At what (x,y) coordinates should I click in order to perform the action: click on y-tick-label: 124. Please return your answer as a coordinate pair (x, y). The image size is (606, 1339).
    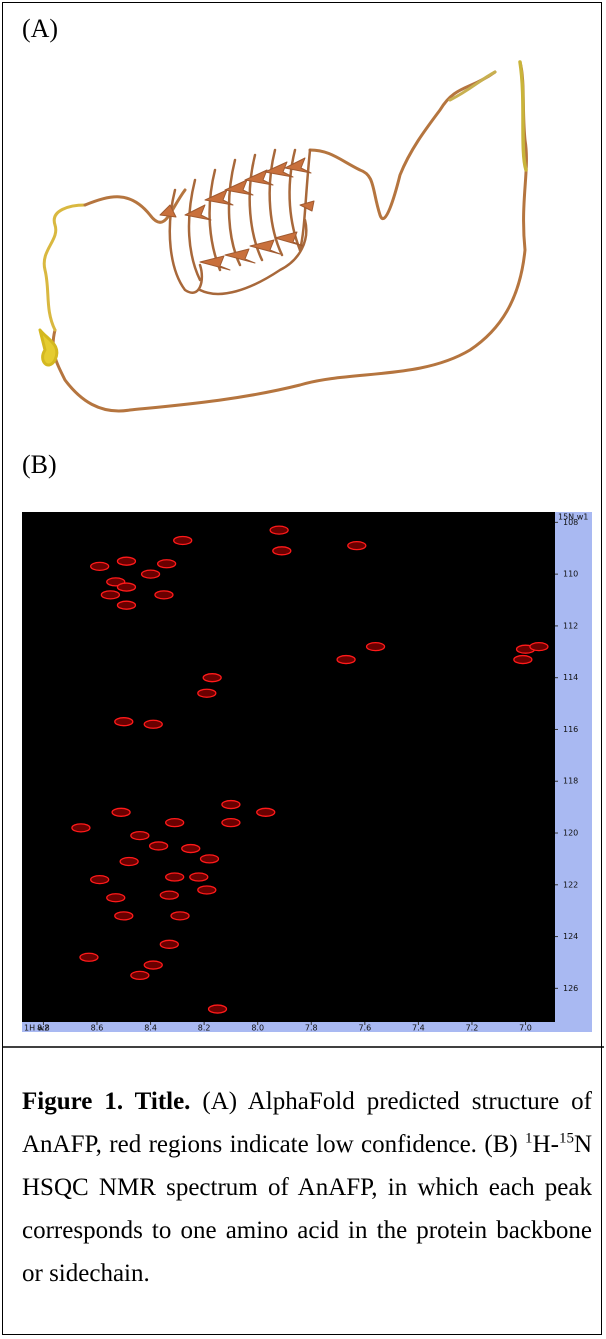
    Looking at the image, I should click on (570, 936).